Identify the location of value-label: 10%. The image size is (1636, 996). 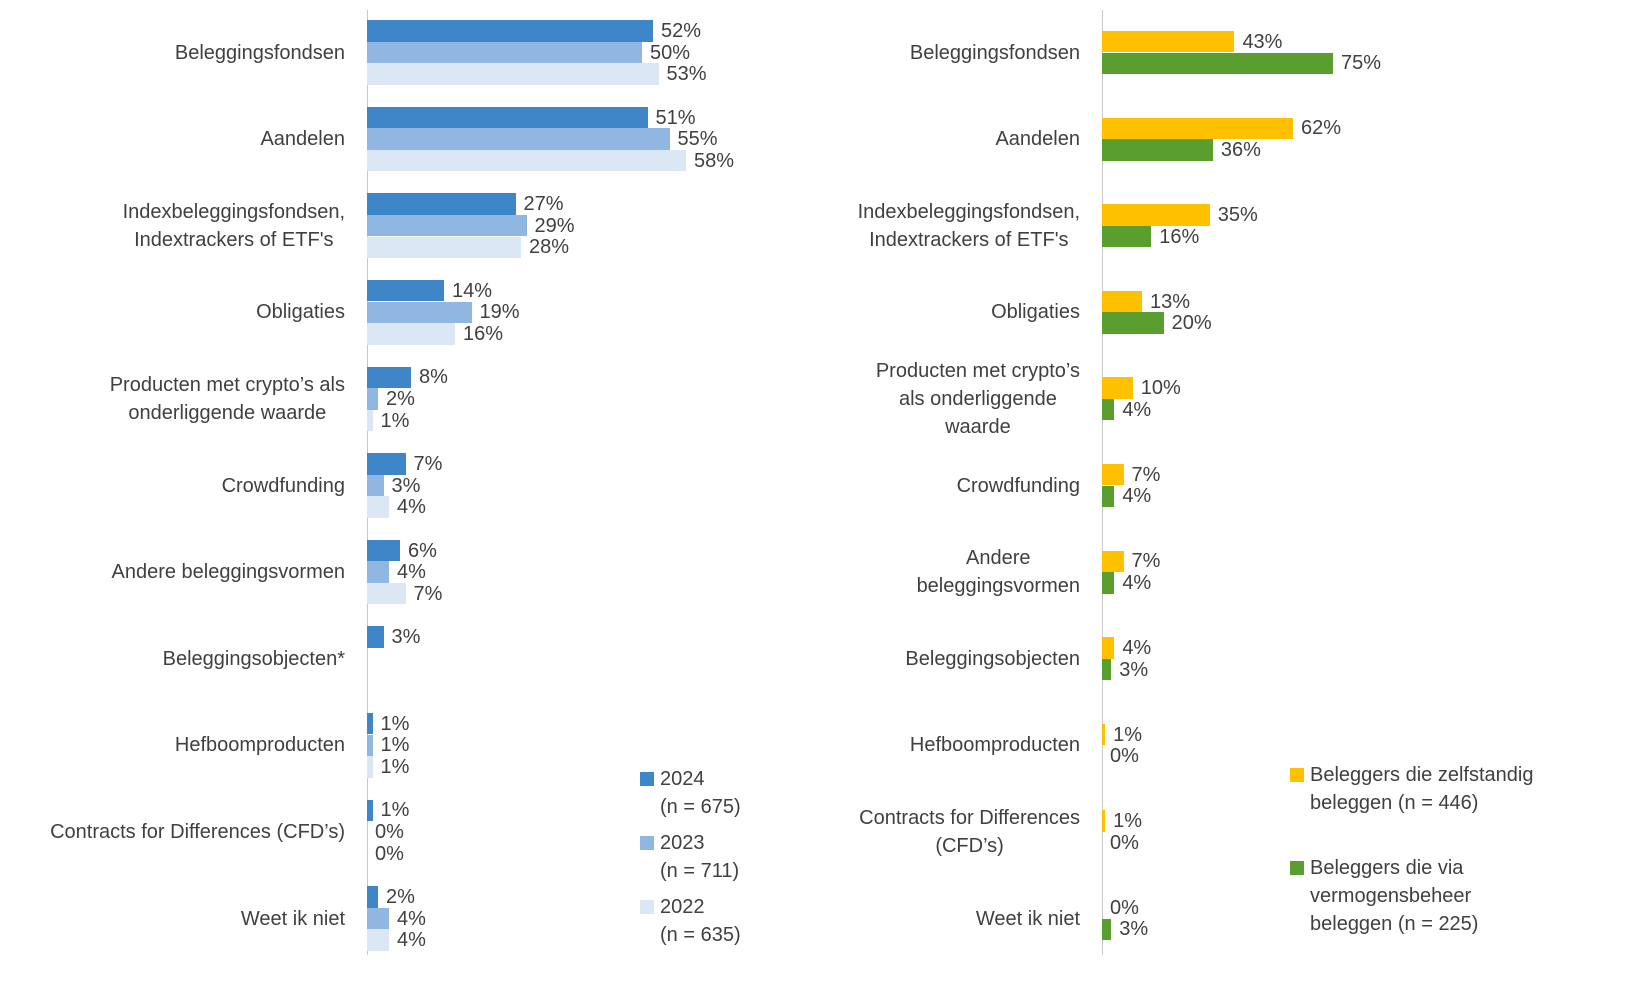
(1160, 388).